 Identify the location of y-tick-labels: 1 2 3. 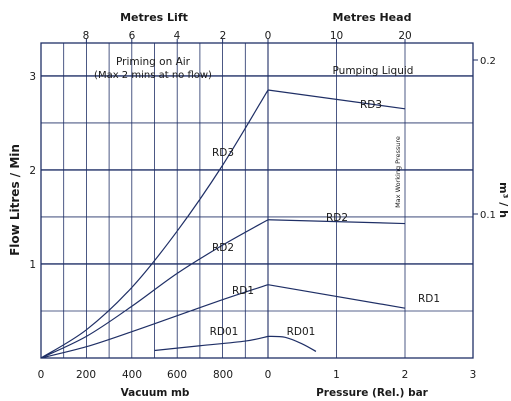
(32, 171).